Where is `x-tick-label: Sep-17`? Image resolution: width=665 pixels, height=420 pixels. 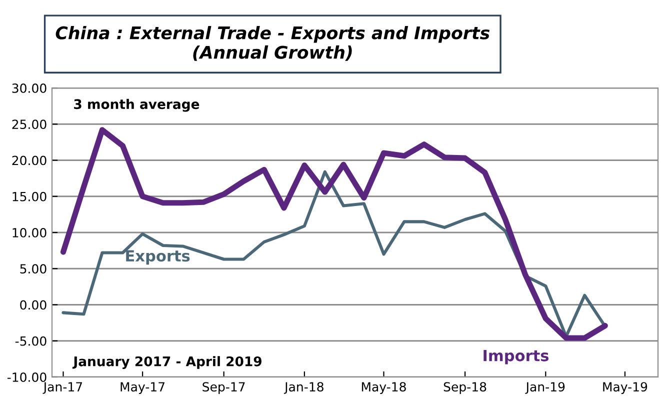 x-tick-label: Sep-17 is located at coordinates (223, 388).